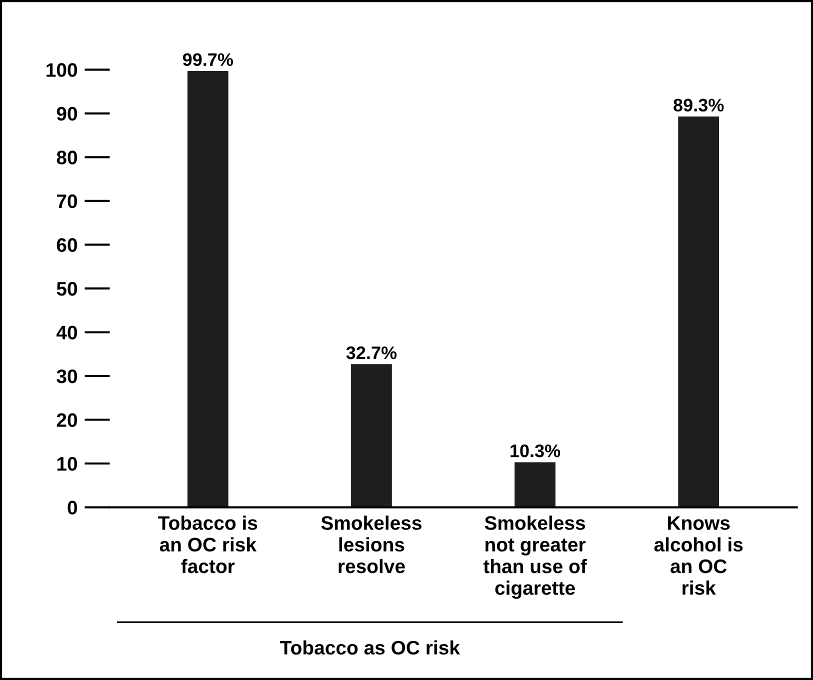  Describe the element at coordinates (535, 451) in the screenshot. I see `data-label: 10.3%` at that location.